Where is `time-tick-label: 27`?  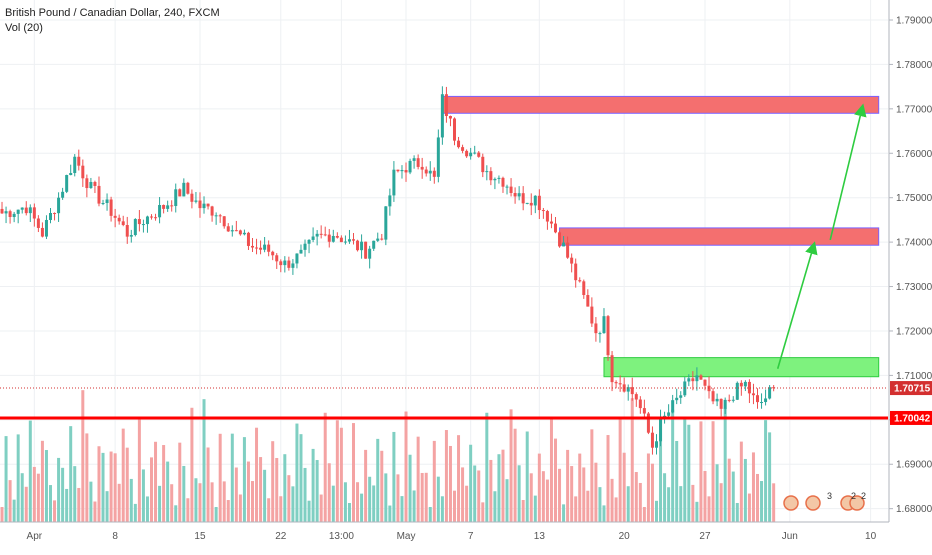
time-tick-label: 27 is located at coordinates (705, 536).